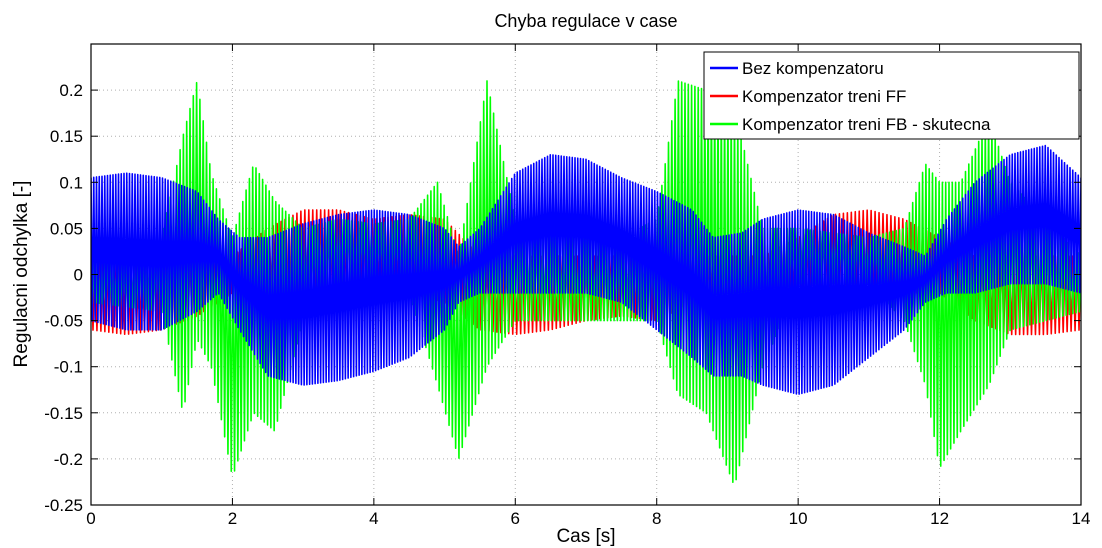 The width and height of the screenshot is (1102, 548). What do you see at coordinates (585, 21) in the screenshot?
I see `chart-title: Chyba regulace v case` at bounding box center [585, 21].